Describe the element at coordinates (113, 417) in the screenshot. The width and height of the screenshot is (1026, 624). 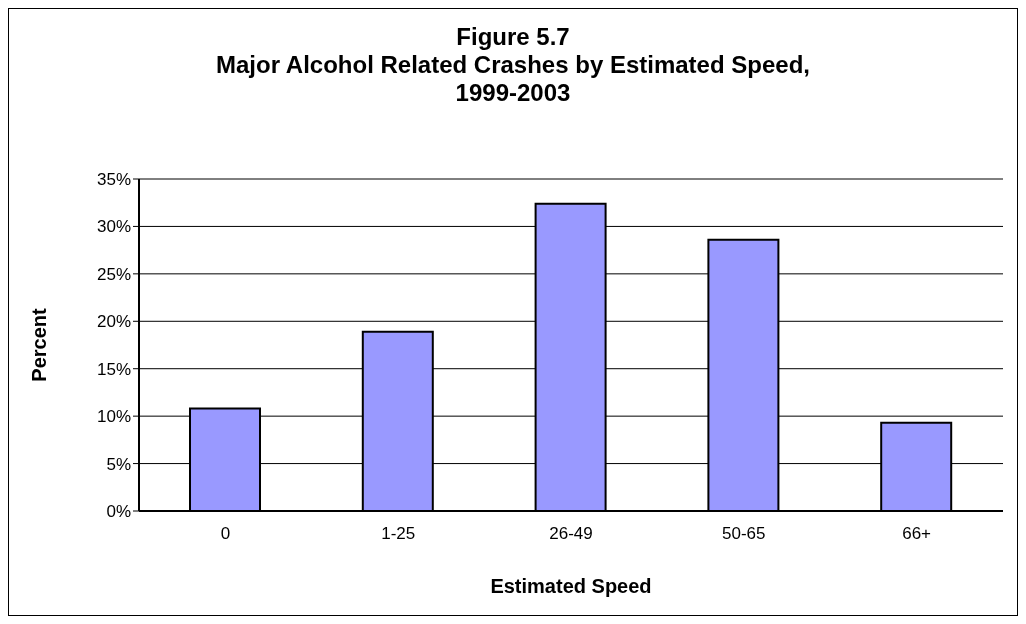
I see `y-tick-label: 10%` at that location.